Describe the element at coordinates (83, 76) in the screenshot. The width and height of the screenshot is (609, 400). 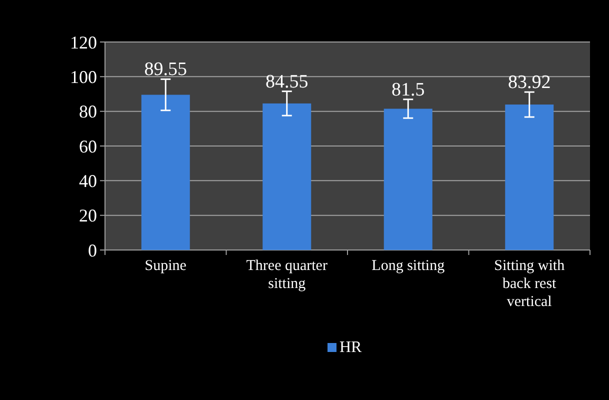
I see `y-tick-label: 100` at that location.